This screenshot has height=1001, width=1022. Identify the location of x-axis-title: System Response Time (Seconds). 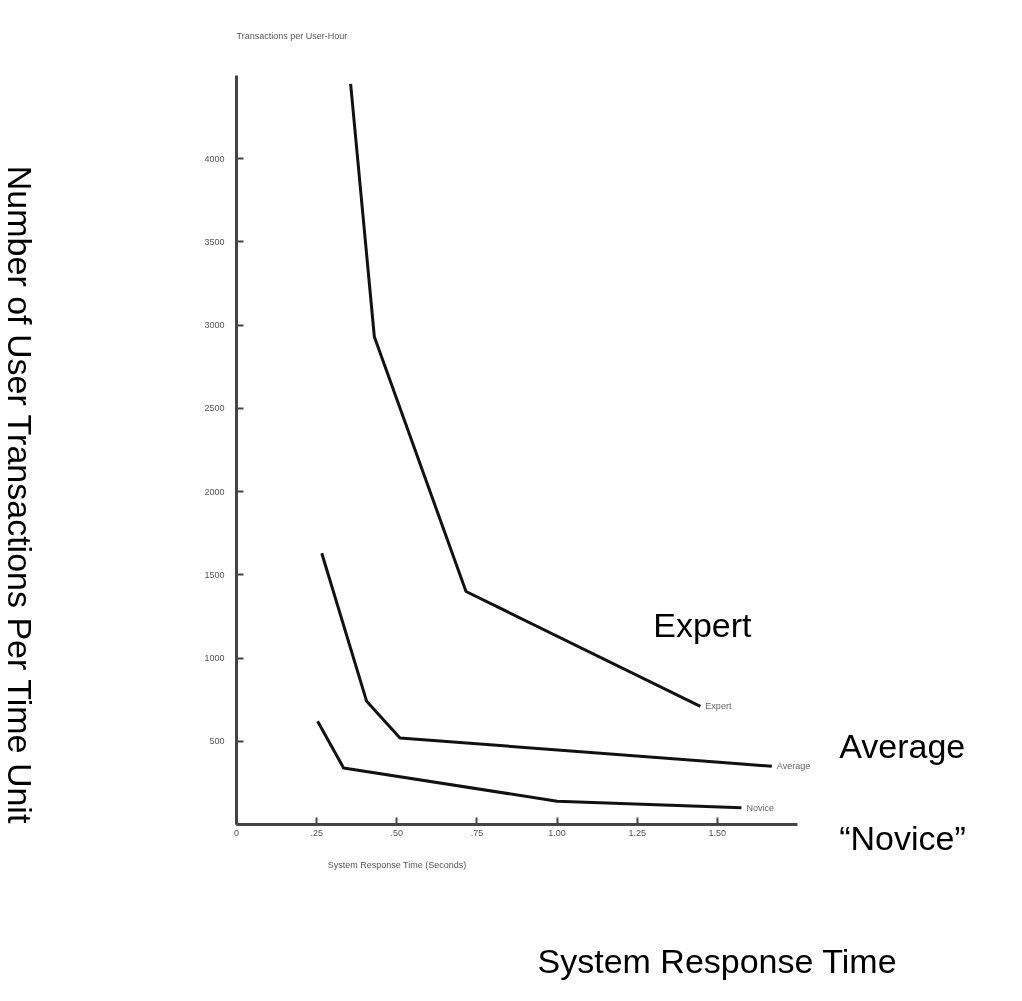
(397, 864).